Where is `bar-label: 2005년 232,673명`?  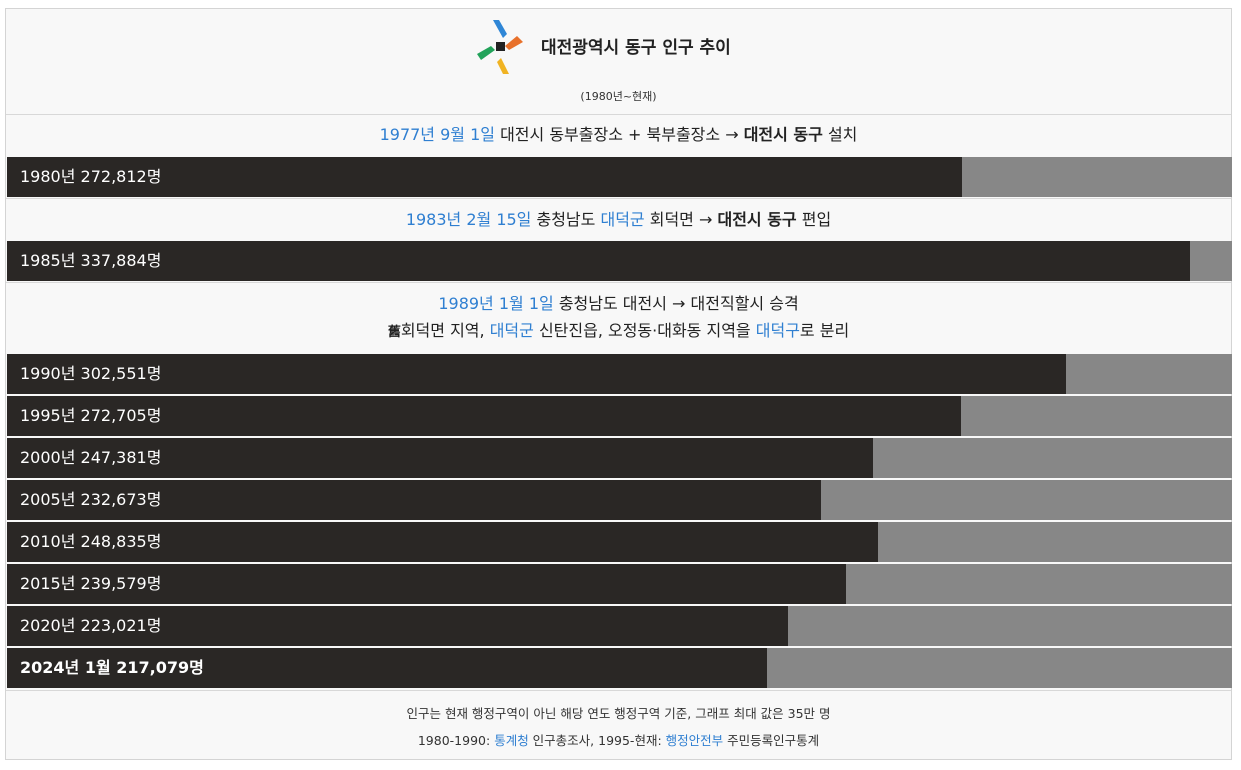
bar-label: 2005년 232,673명 is located at coordinates (91, 499).